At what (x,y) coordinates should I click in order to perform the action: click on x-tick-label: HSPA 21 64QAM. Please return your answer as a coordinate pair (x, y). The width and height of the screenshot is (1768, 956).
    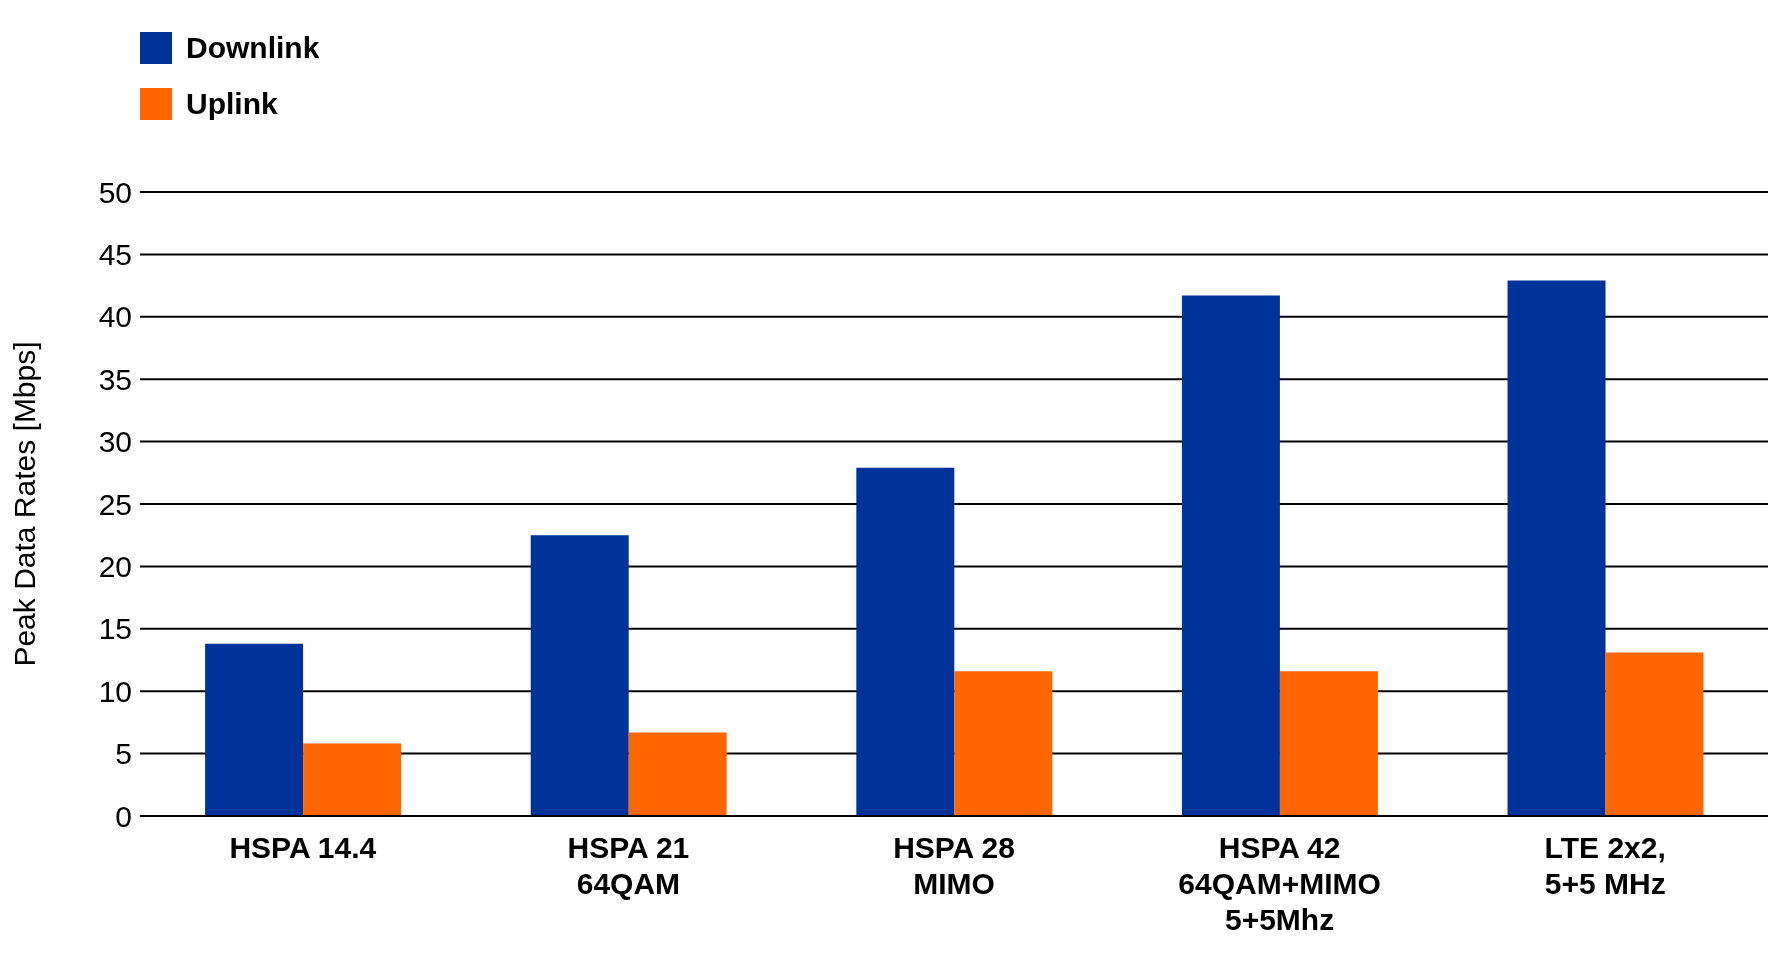
    Looking at the image, I should click on (628, 865).